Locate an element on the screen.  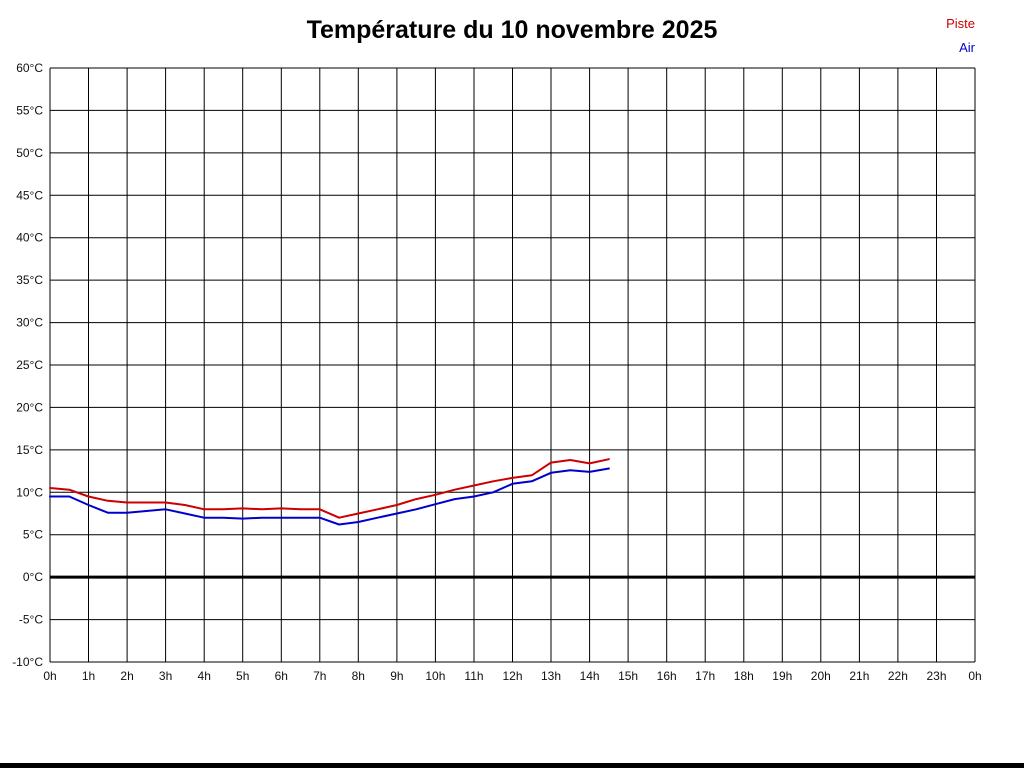
y-axis-tick-label: 20°C is located at coordinates (29, 407).